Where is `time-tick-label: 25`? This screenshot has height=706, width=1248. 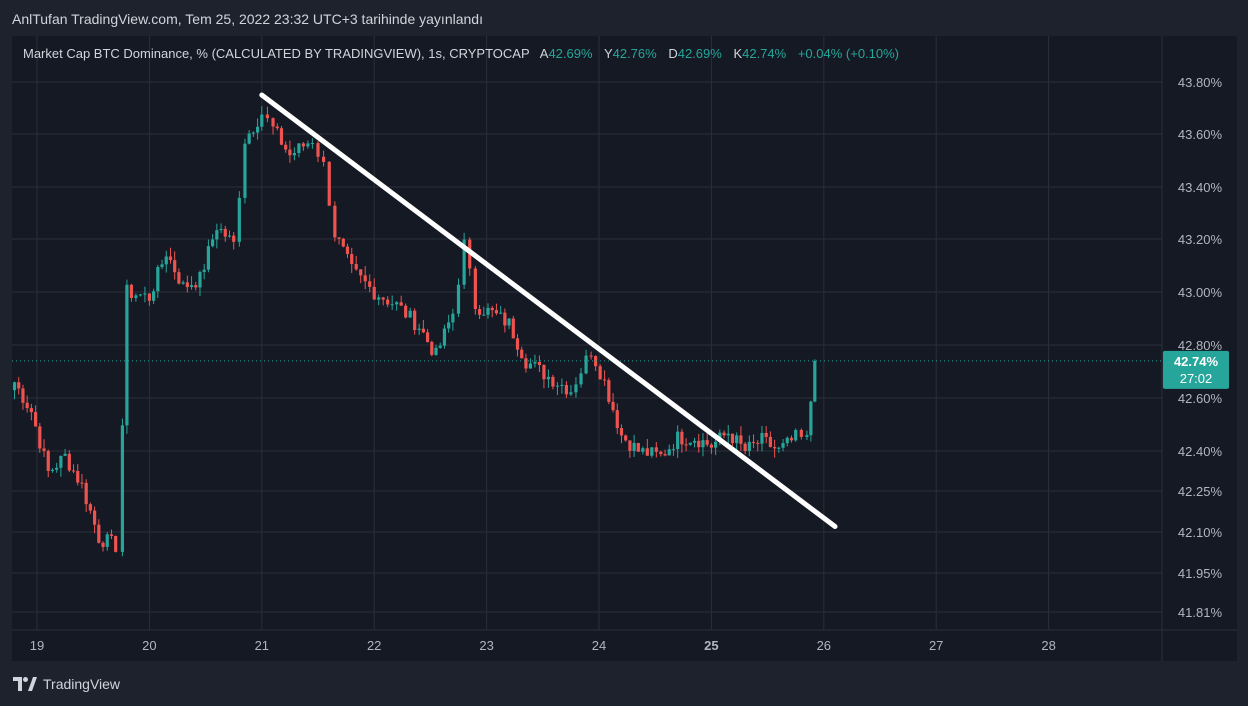
time-tick-label: 25 is located at coordinates (711, 645).